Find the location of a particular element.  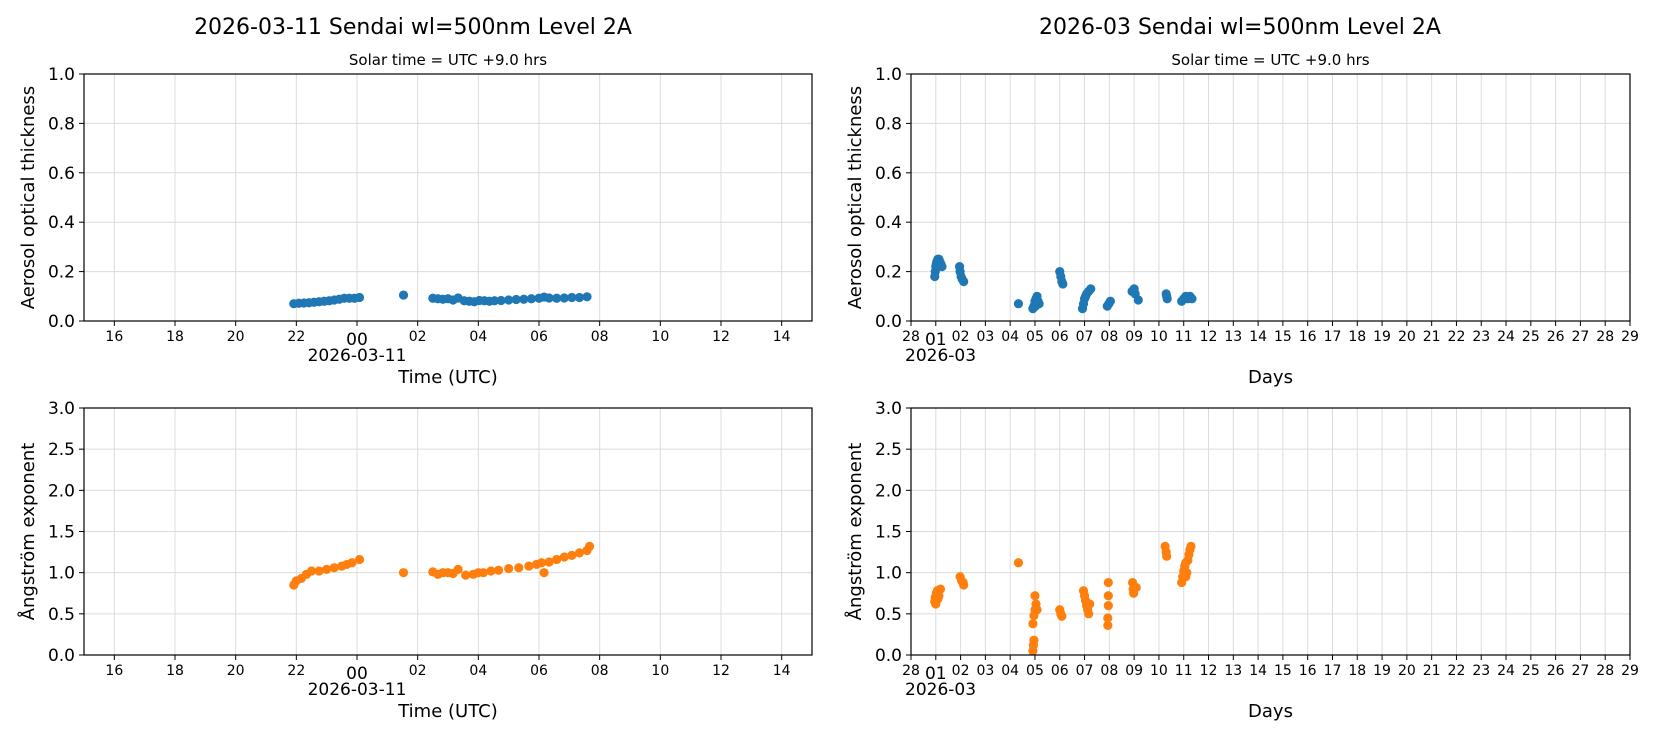

y-tick-label: 2.0 is located at coordinates (888, 491).